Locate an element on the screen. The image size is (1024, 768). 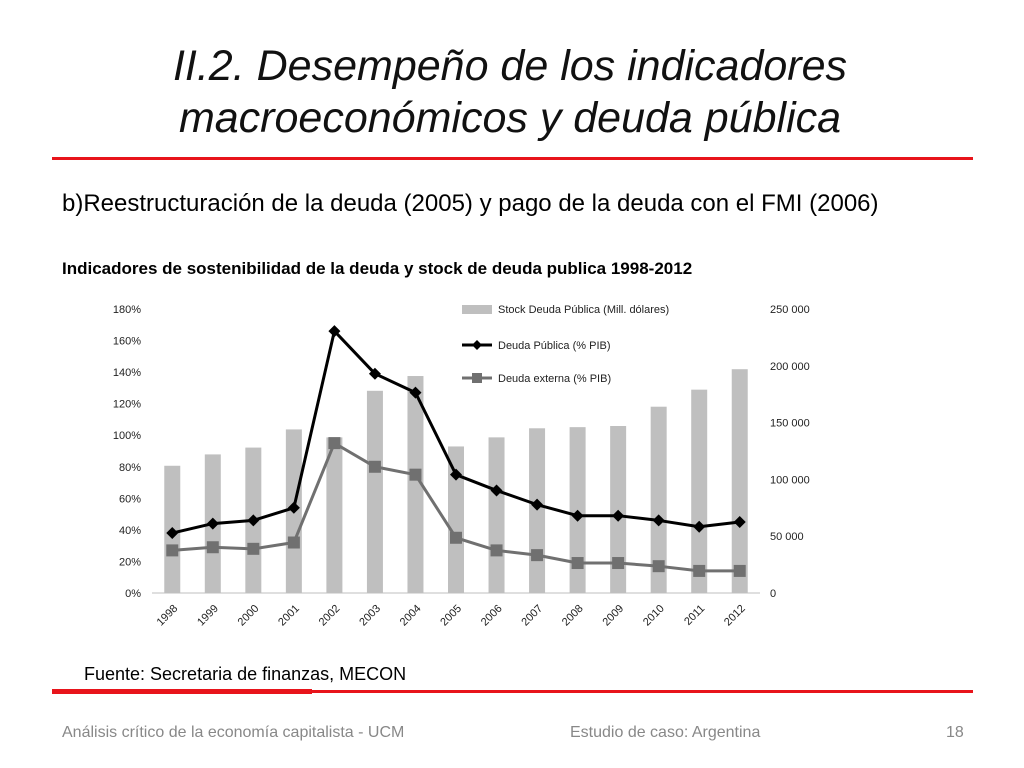
source-note: Fuente: Secretaria de finanzas, MECON is located at coordinates (245, 674).